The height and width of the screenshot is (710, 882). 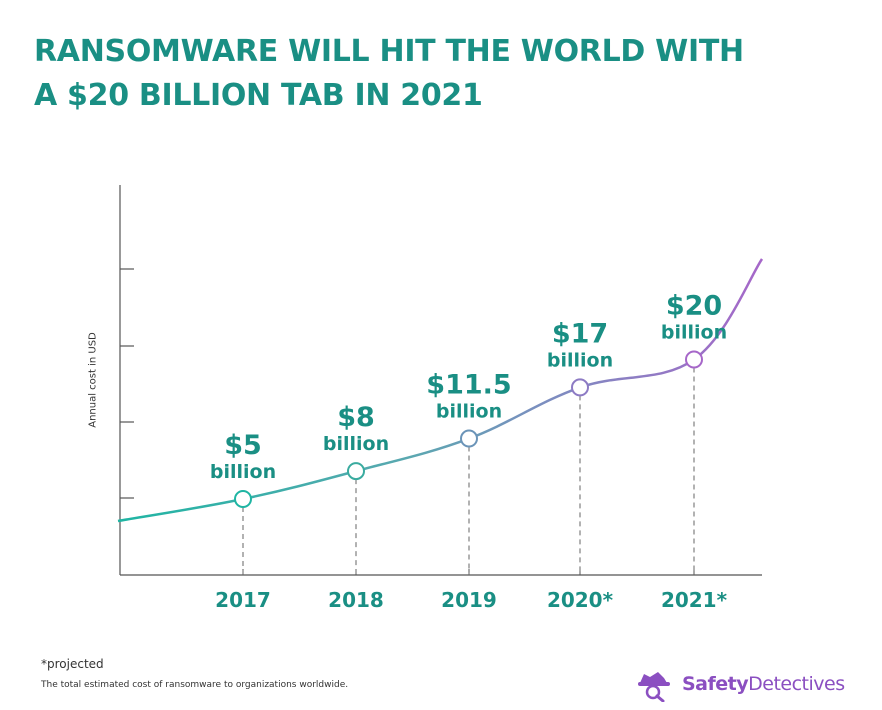 I want to click on footnote: *projected, so click(x=72, y=664).